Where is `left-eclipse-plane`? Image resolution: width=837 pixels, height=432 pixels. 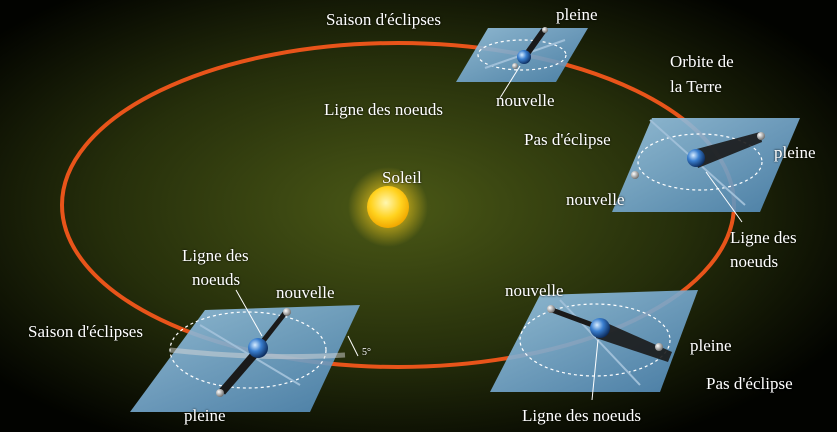 left-eclipse-plane is located at coordinates (245, 350).